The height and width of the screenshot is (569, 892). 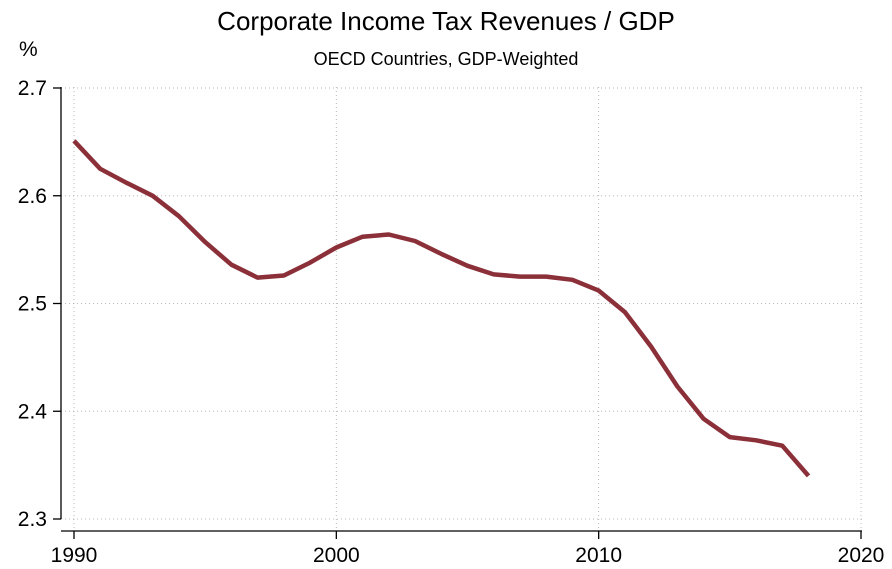 I want to click on y-tick-label: 2.7, so click(x=32, y=88).